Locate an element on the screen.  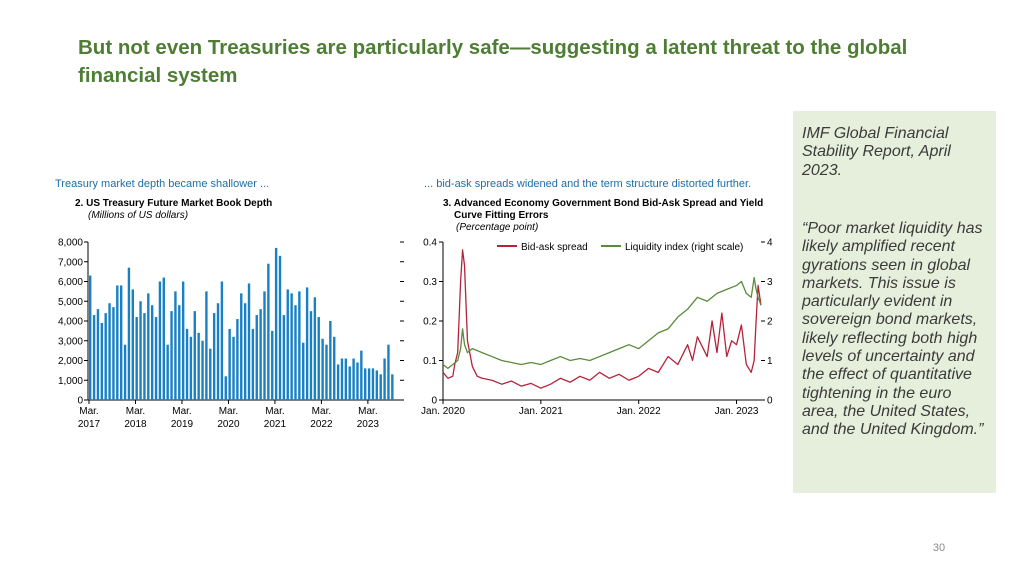
bid-ask-spread-line is located at coordinates (602, 319).